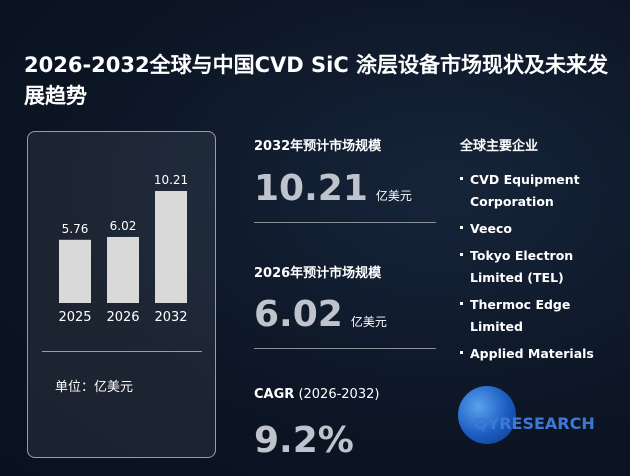  What do you see at coordinates (122, 317) in the screenshot?
I see `category-label-2026: 2026` at bounding box center [122, 317].